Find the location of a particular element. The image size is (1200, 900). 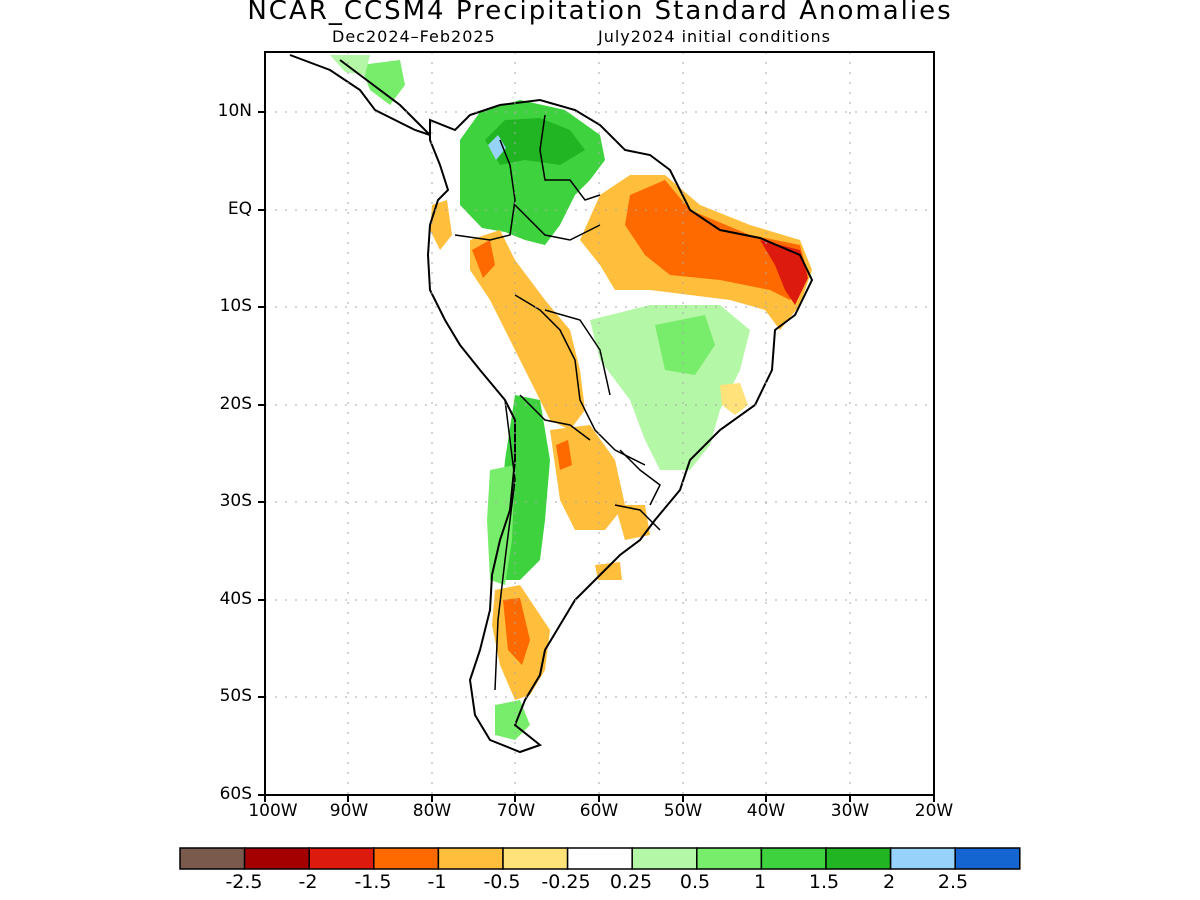

colorbar-label: -0.25 is located at coordinates (566, 882).